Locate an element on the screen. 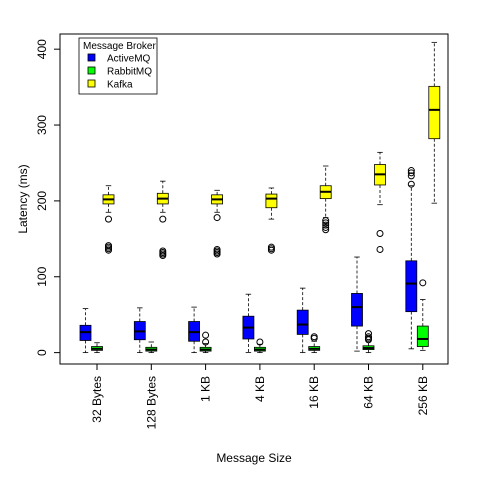 The height and width of the screenshot is (480, 480). x-tick-label: 16 KB is located at coordinates (314, 392).